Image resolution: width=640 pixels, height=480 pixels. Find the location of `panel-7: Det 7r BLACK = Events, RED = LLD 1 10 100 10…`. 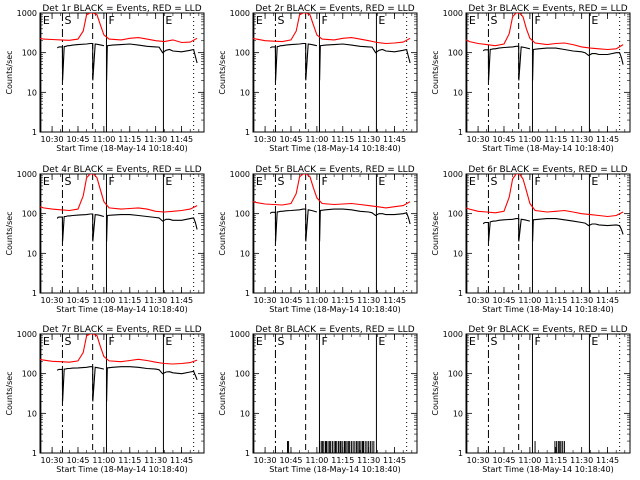

panel-7: Det 7r BLACK = Events, RED = LLD 1 10 100 10… is located at coordinates (105, 399).